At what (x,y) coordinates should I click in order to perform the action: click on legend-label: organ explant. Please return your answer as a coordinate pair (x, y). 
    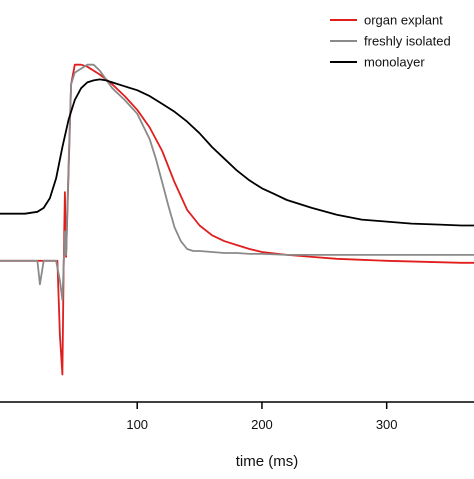
    Looking at the image, I should click on (403, 20).